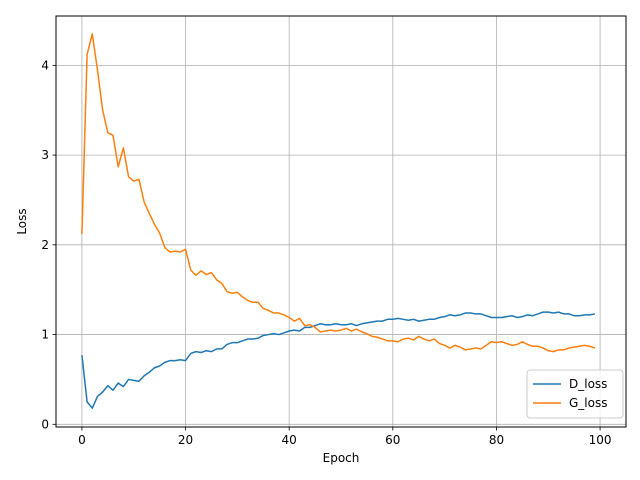 The image size is (640, 480). I want to click on y-tick-label: 0, so click(45, 424).